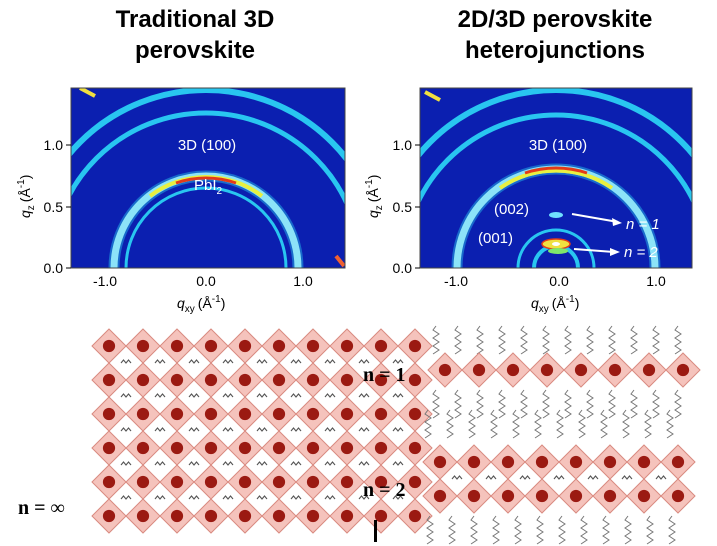 The width and height of the screenshot is (717, 546). What do you see at coordinates (403, 207) in the screenshot?
I see `right-ytick-label-05: 0.5` at bounding box center [403, 207].